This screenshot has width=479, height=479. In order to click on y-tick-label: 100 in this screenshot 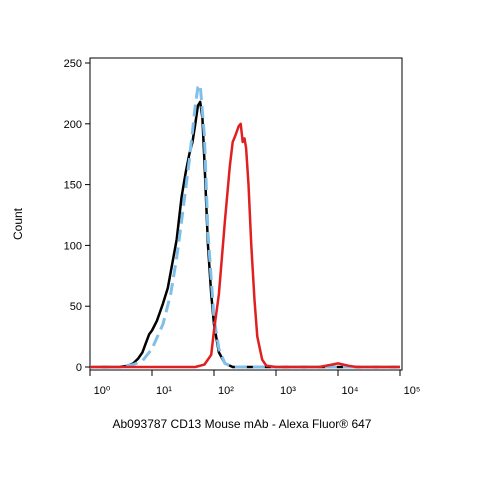, I will do `click(73, 246)`.